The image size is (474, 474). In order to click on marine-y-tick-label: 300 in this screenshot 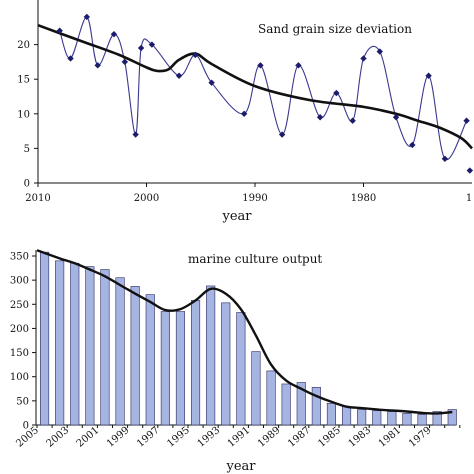, I will do `click(19, 281)`.